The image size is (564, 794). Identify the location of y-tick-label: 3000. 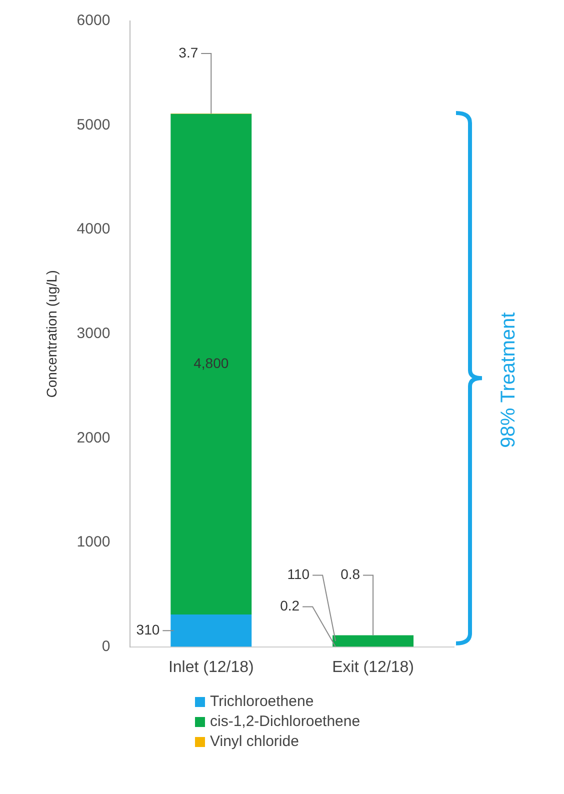
(93, 333).